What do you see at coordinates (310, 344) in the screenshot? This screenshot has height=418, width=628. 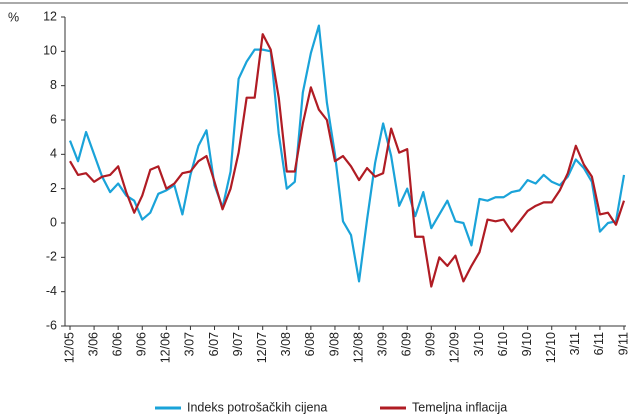 I see `x-tick-label: 6/08` at bounding box center [310, 344].